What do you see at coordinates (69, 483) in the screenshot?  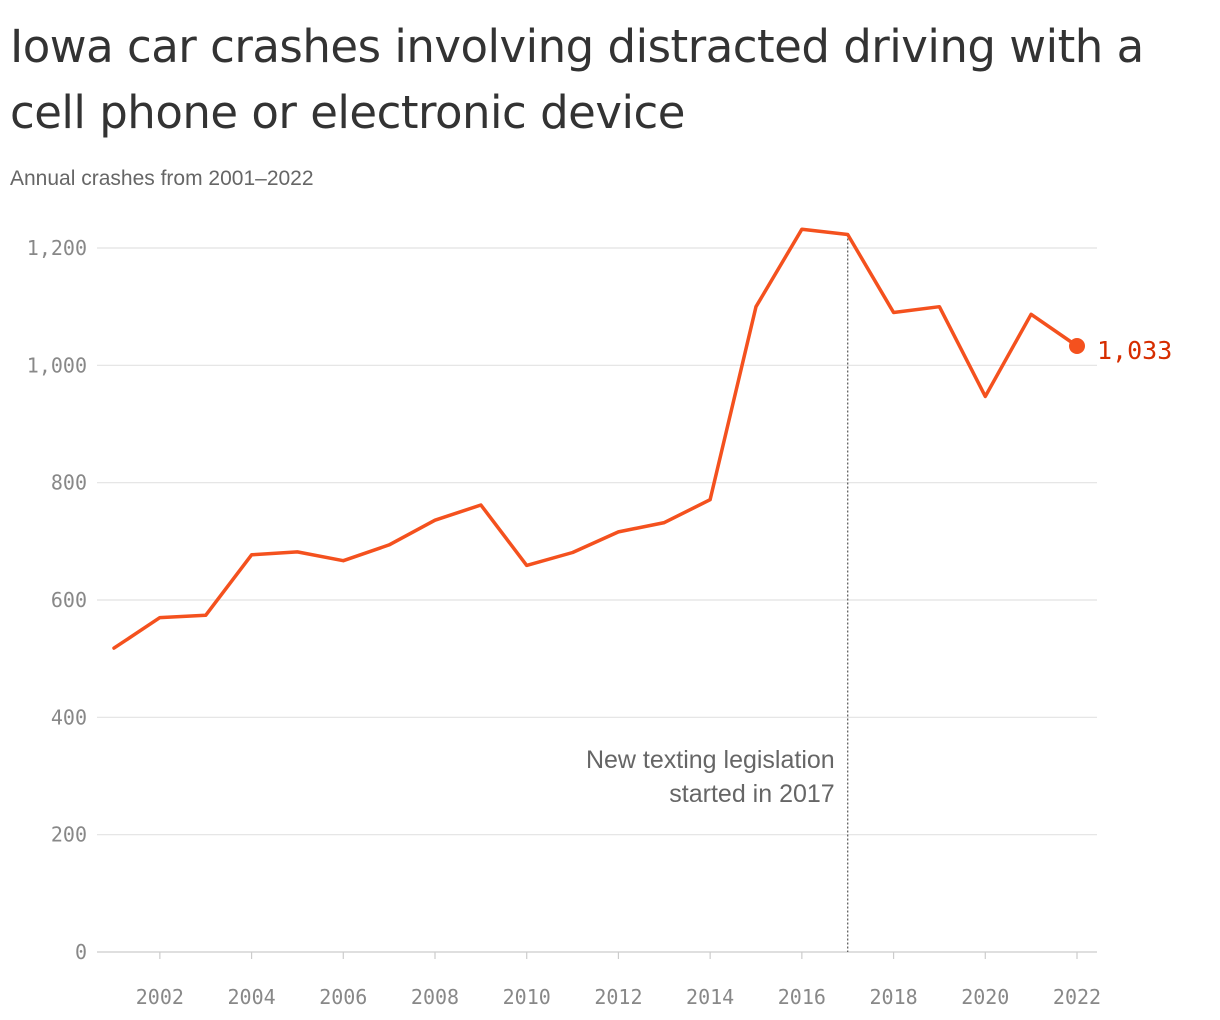 I see `y-tick-label: 800` at bounding box center [69, 483].